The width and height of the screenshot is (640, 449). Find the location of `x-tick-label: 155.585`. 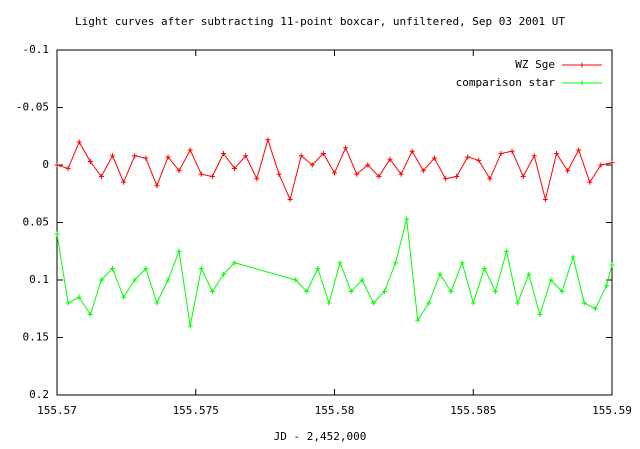

x-tick-label: 155.585 is located at coordinates (473, 410).